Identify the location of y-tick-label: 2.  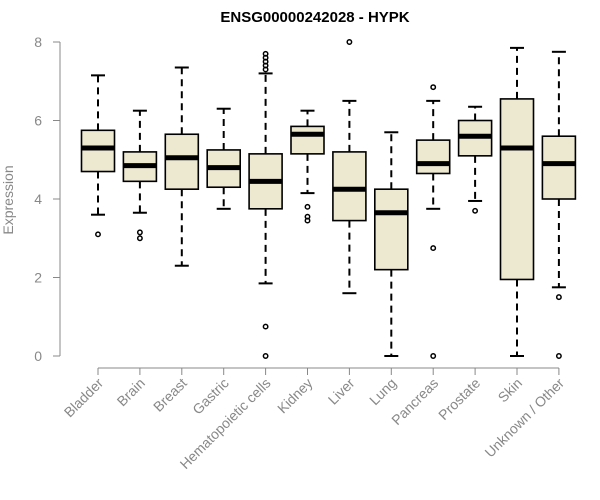
(38, 278).